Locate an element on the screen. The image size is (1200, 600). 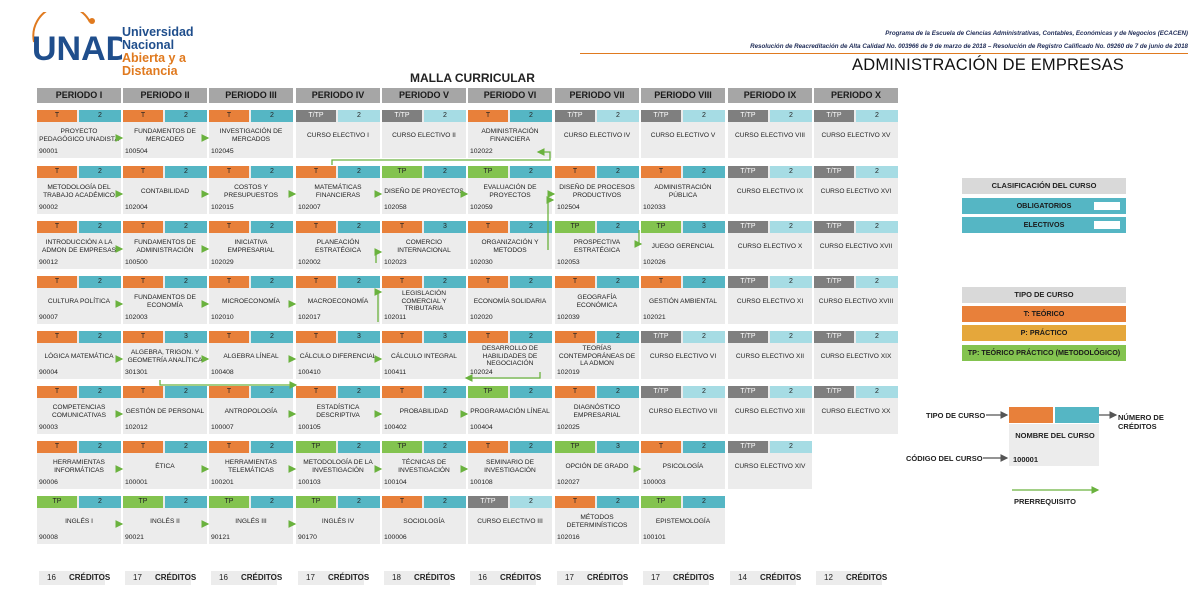
course-code: 100402 is located at coordinates (395, 427).